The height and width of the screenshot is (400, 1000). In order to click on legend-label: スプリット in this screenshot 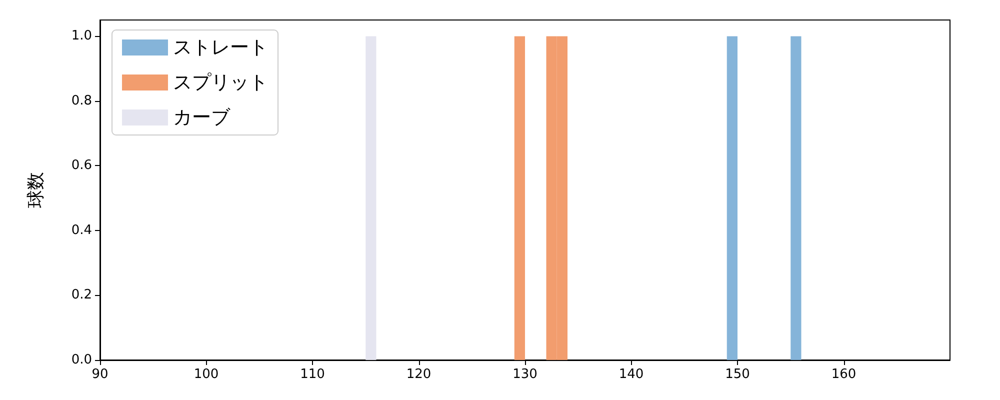, I will do `click(220, 83)`.